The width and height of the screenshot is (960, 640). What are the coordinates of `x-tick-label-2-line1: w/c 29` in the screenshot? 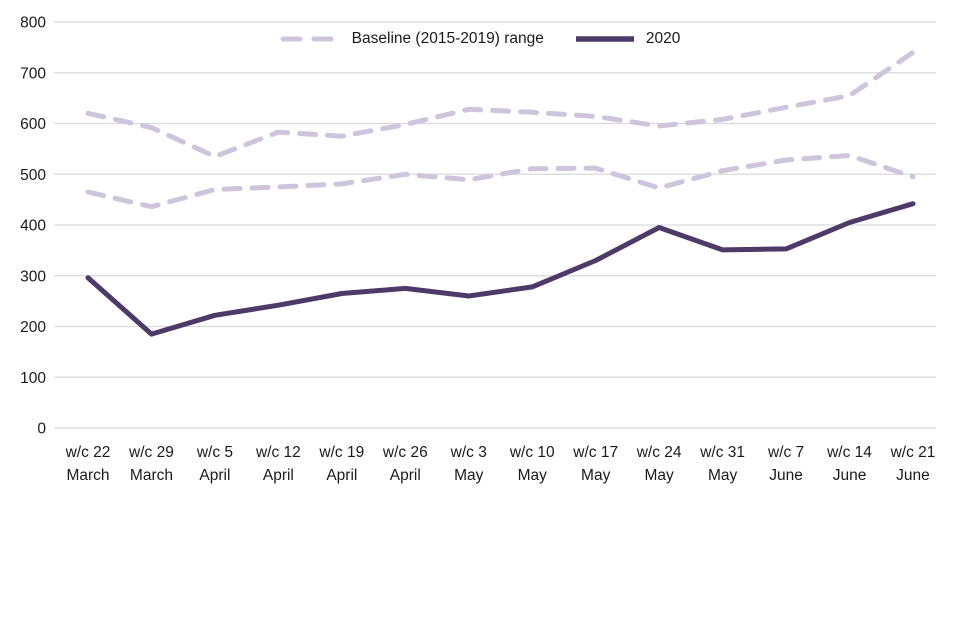 It's located at (151, 452).